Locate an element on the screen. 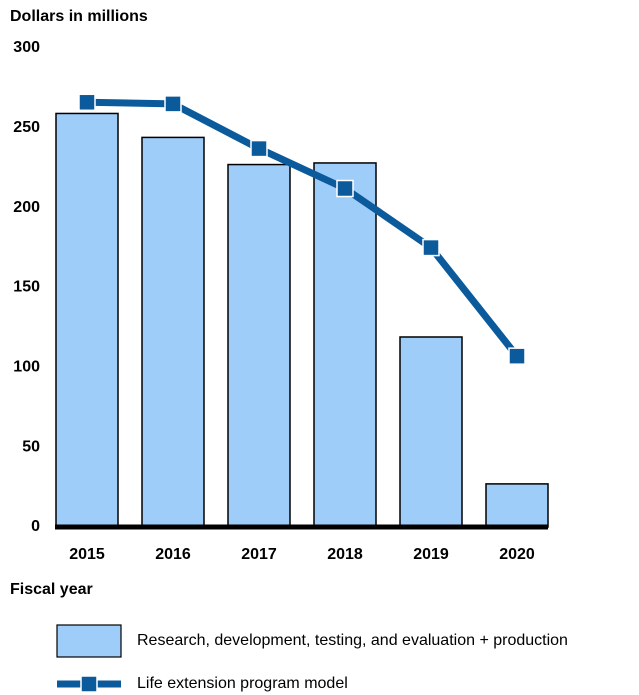 Image resolution: width=639 pixels, height=695 pixels. y-tick-label: 50 is located at coordinates (31, 446).